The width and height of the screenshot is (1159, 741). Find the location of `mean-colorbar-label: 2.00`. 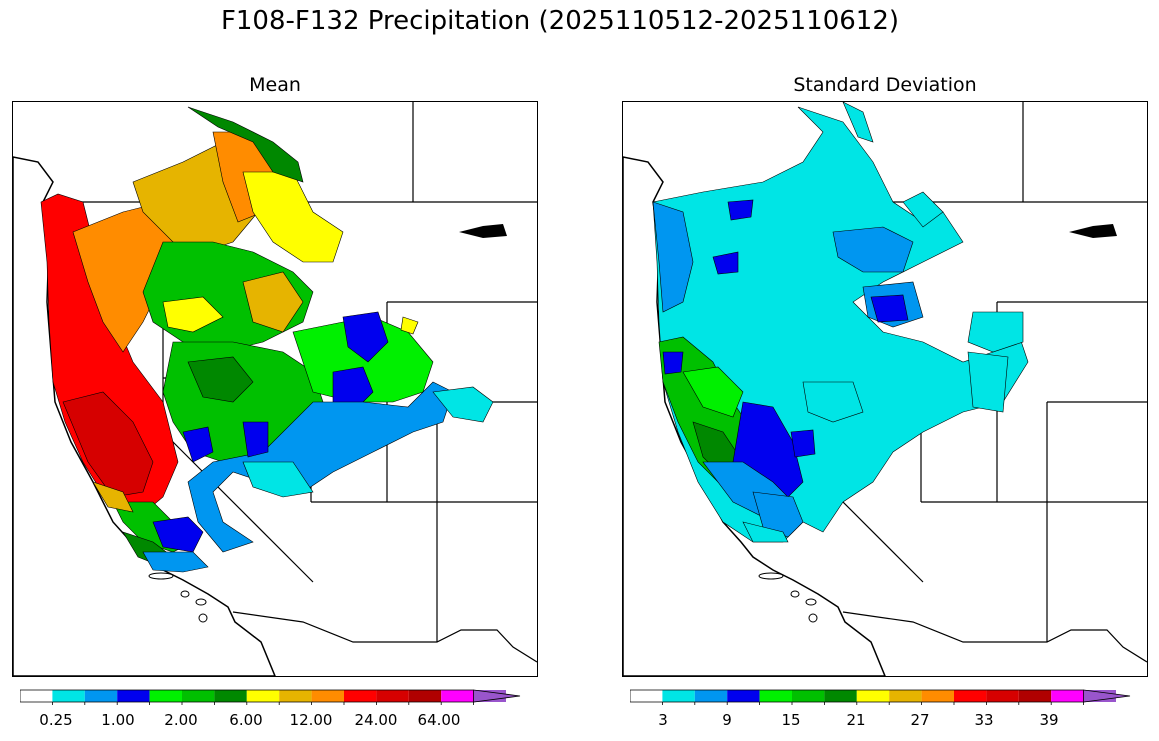

mean-colorbar-label: 2.00 is located at coordinates (181, 720).